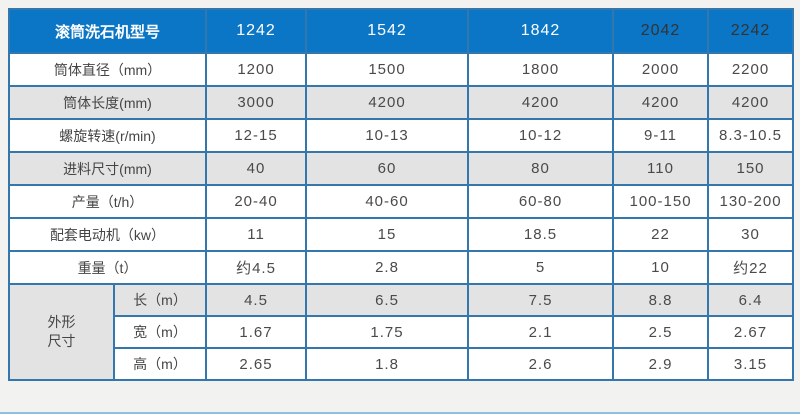 The image size is (800, 414). Describe the element at coordinates (751, 69) in the screenshot. I see `spec-value-cell: 2200` at that location.